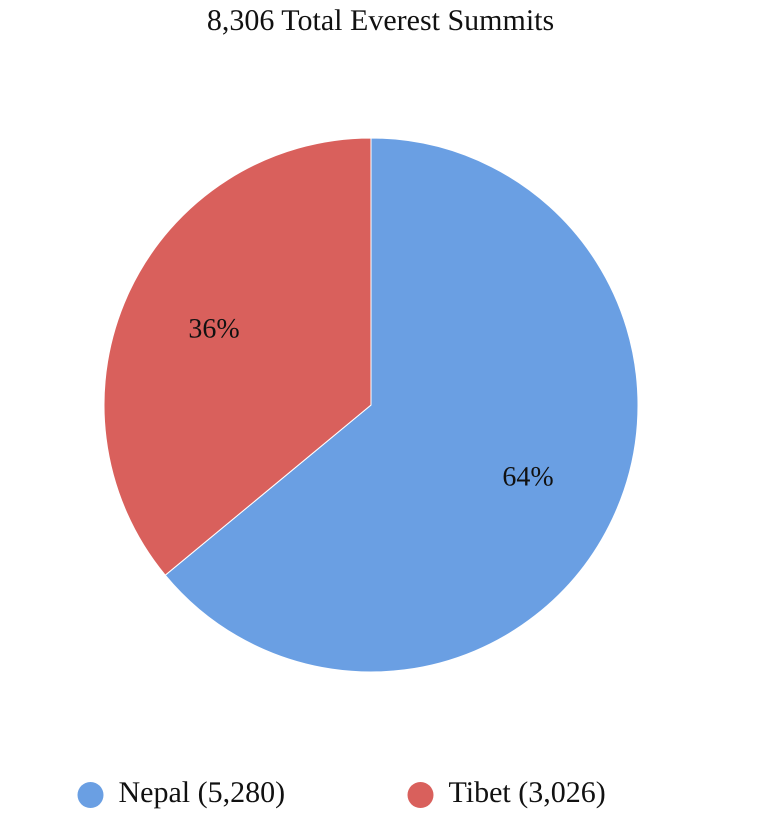 The width and height of the screenshot is (761, 814). Describe the element at coordinates (214, 329) in the screenshot. I see `data-label: 36%` at that location.